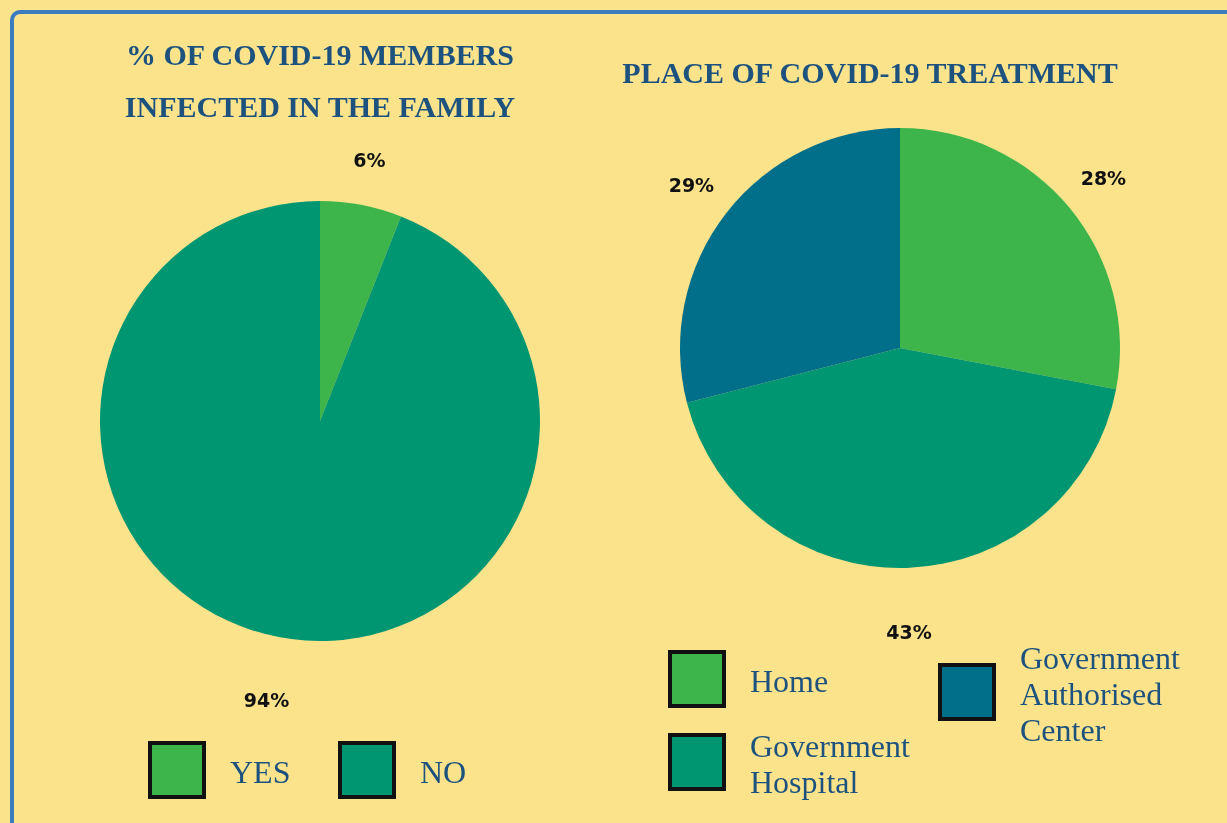  Describe the element at coordinates (369, 160) in the screenshot. I see `data-label: 6%` at that location.